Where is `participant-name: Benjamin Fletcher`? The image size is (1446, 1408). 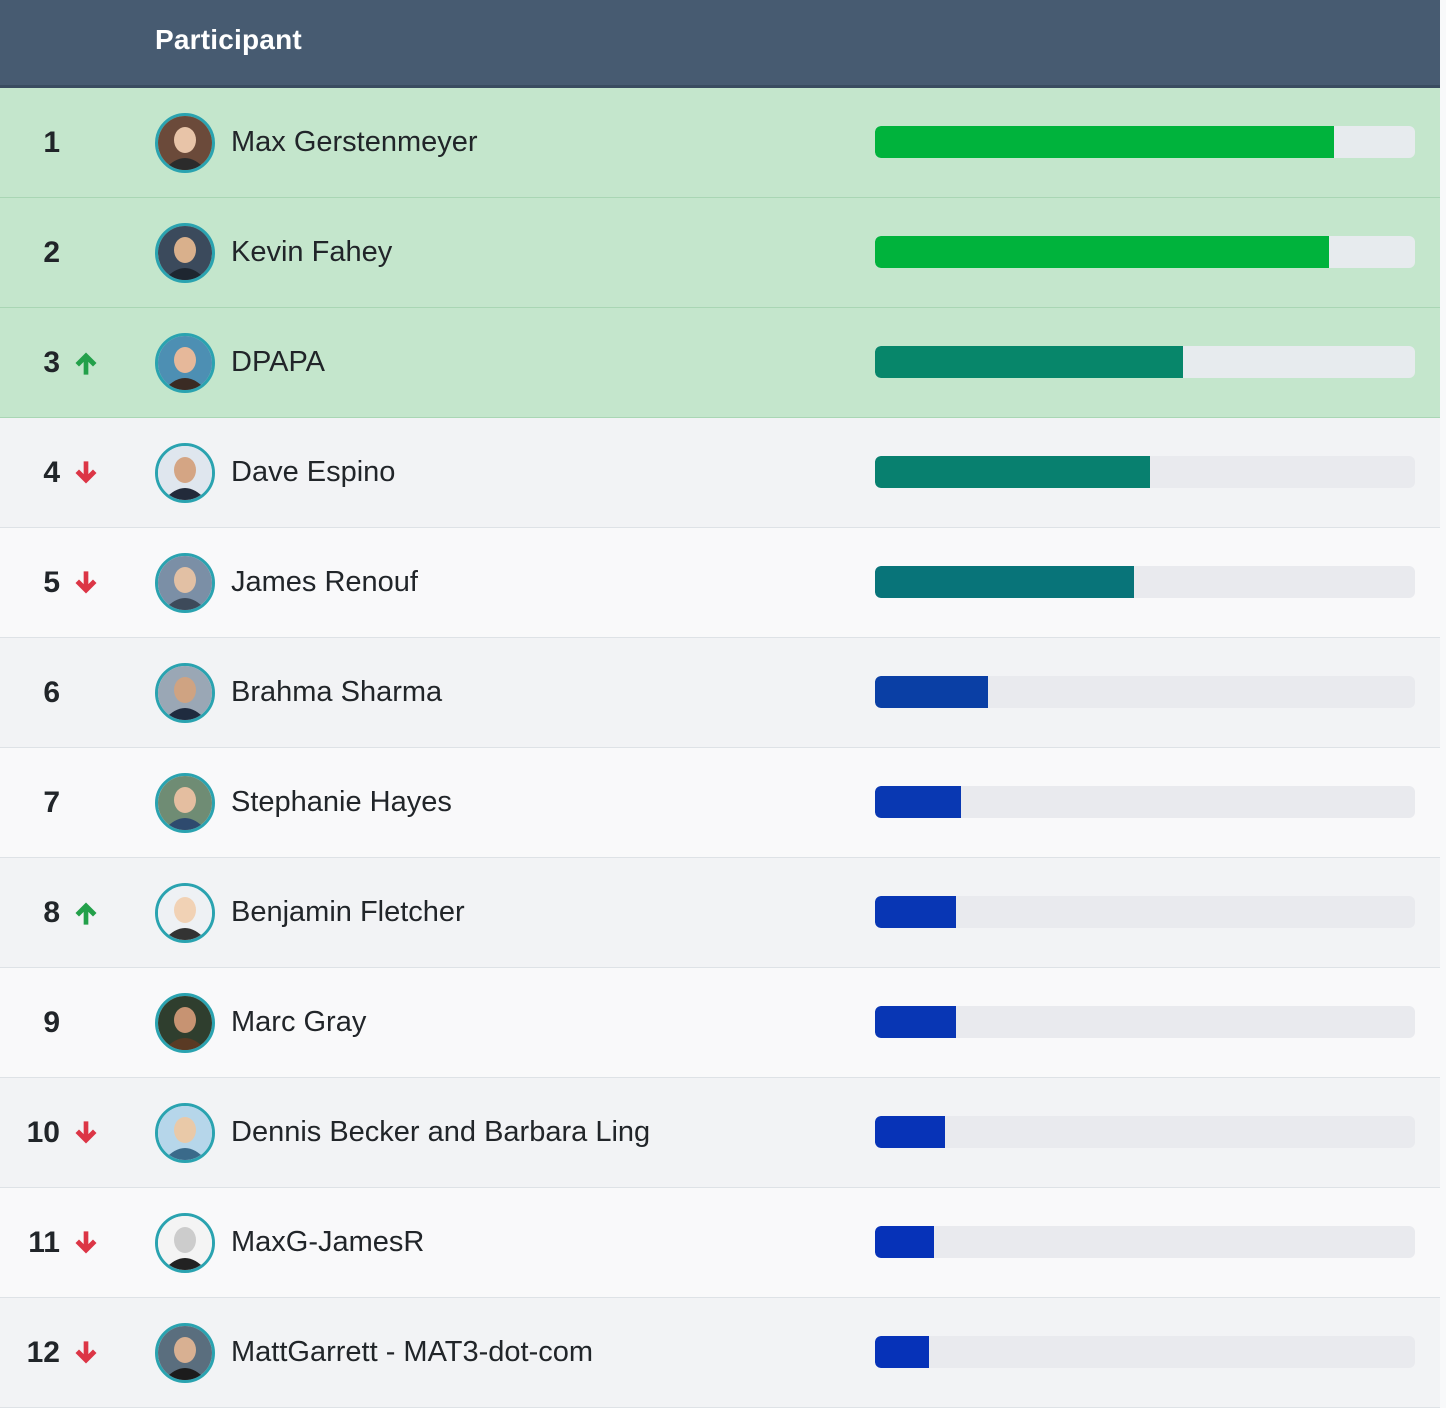
participant-name: Benjamin Fletcher is located at coordinates (348, 912).